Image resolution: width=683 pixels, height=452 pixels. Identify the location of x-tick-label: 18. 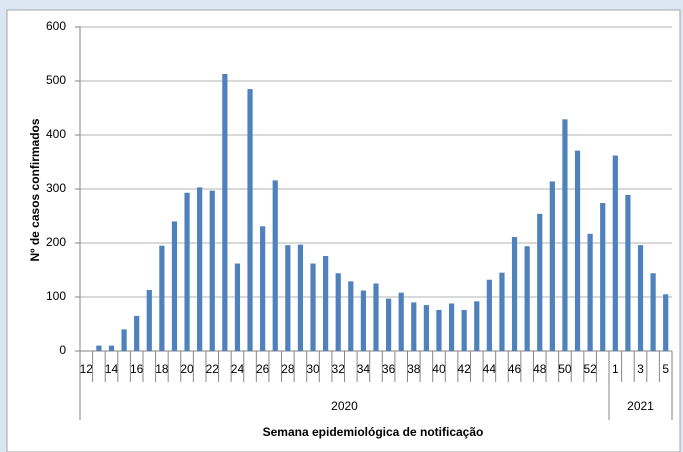
(162, 369).